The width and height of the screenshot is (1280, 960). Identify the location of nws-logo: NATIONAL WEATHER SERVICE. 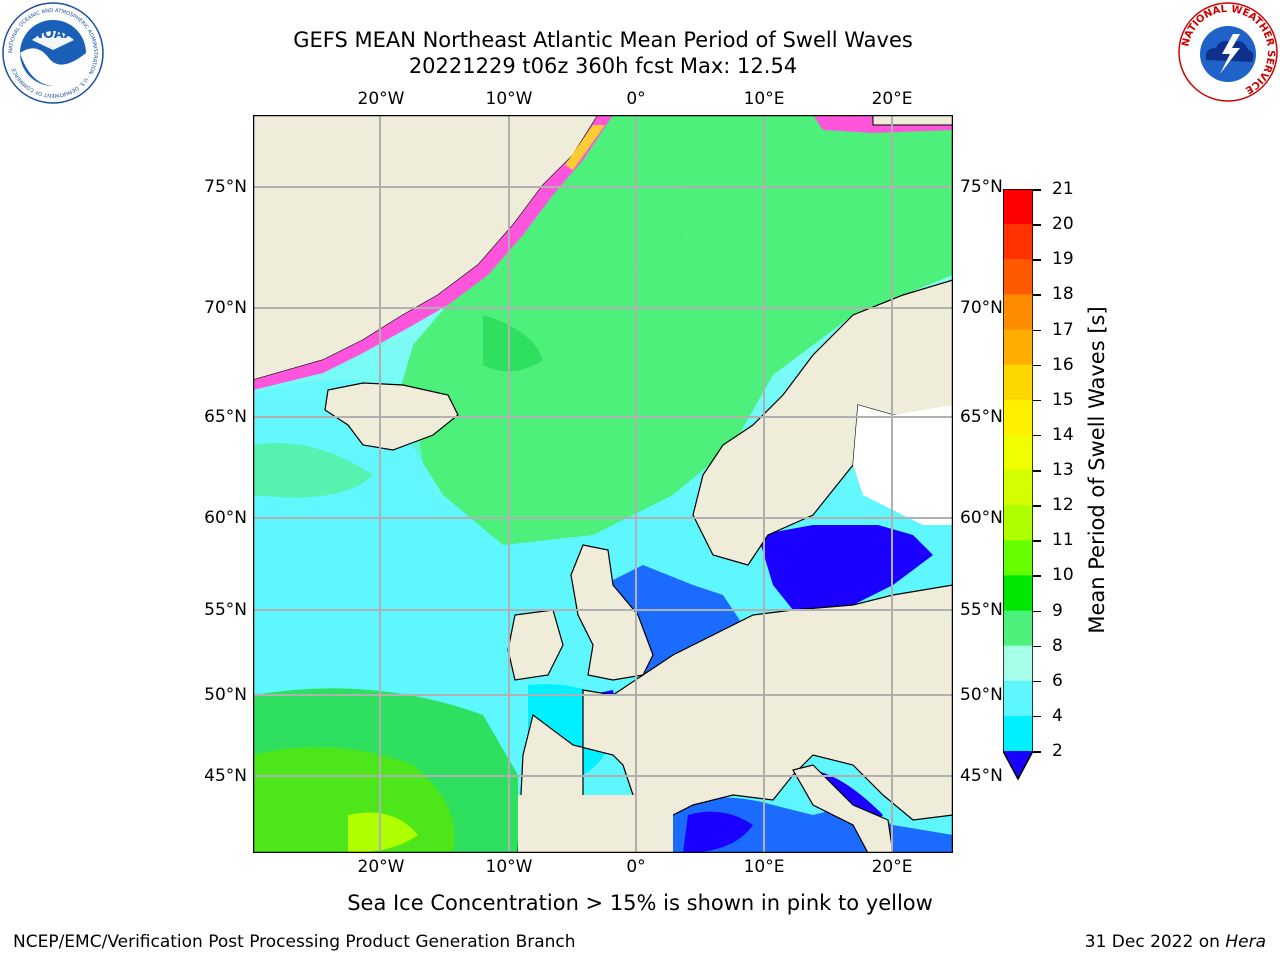
(1228, 52).